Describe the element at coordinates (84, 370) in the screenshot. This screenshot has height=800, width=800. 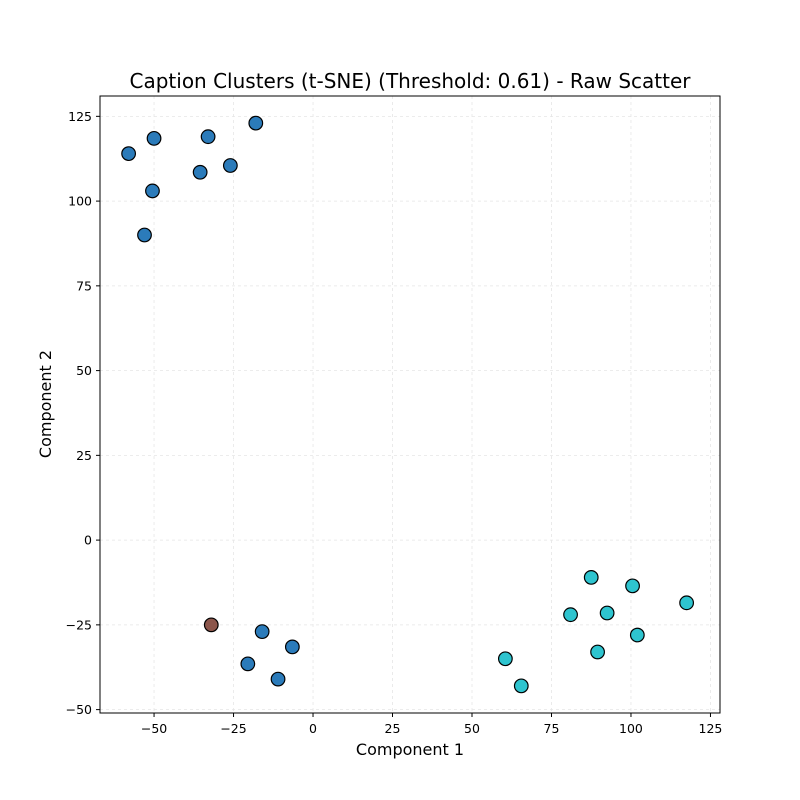
I see `y-tick-label: 50` at that location.